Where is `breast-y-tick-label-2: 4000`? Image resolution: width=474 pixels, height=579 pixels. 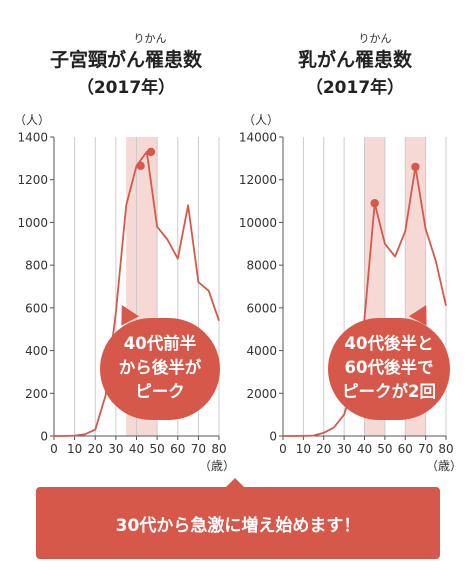
breast-y-tick-label-2: 4000 is located at coordinates (261, 351).